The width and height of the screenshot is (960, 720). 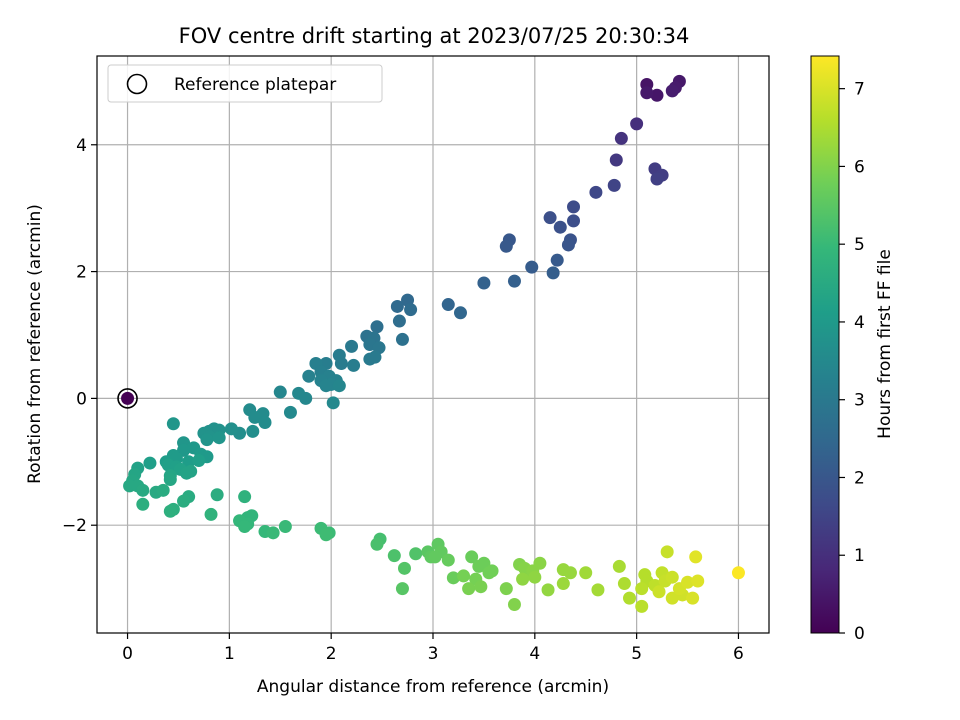 I want to click on colorbar-label: Hours from first FF file, so click(x=885, y=344).